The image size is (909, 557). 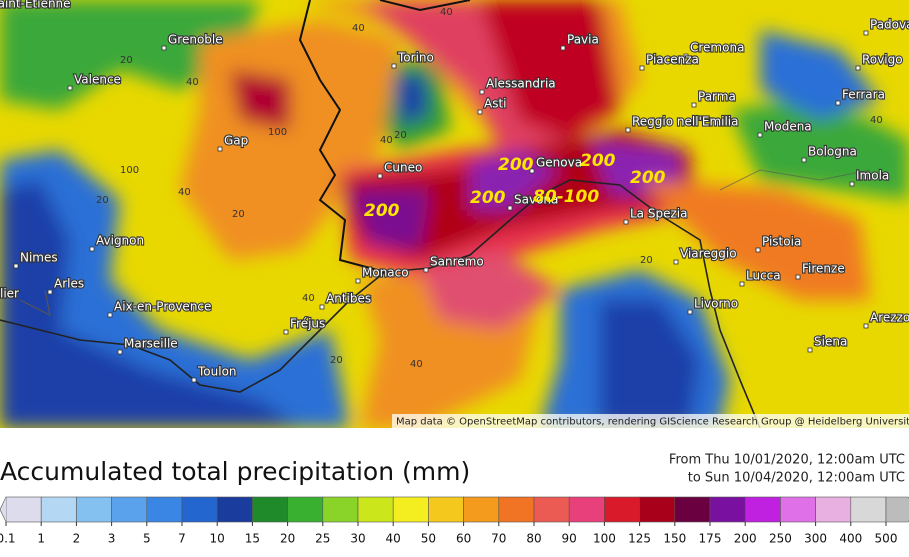 I want to click on city-label: Aix-en-Provence, so click(x=162, y=307).